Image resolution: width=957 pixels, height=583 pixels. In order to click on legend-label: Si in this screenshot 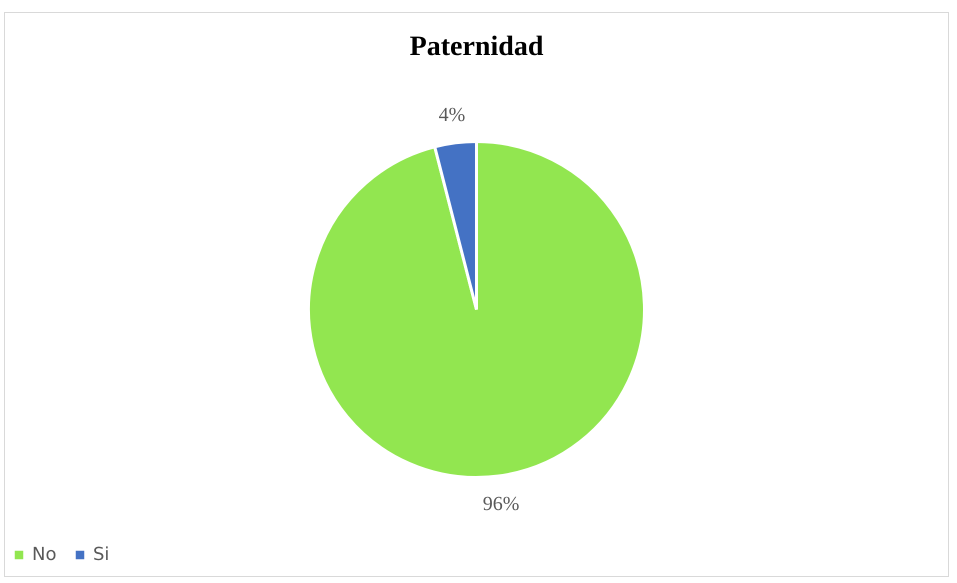, I will do `click(101, 554)`.